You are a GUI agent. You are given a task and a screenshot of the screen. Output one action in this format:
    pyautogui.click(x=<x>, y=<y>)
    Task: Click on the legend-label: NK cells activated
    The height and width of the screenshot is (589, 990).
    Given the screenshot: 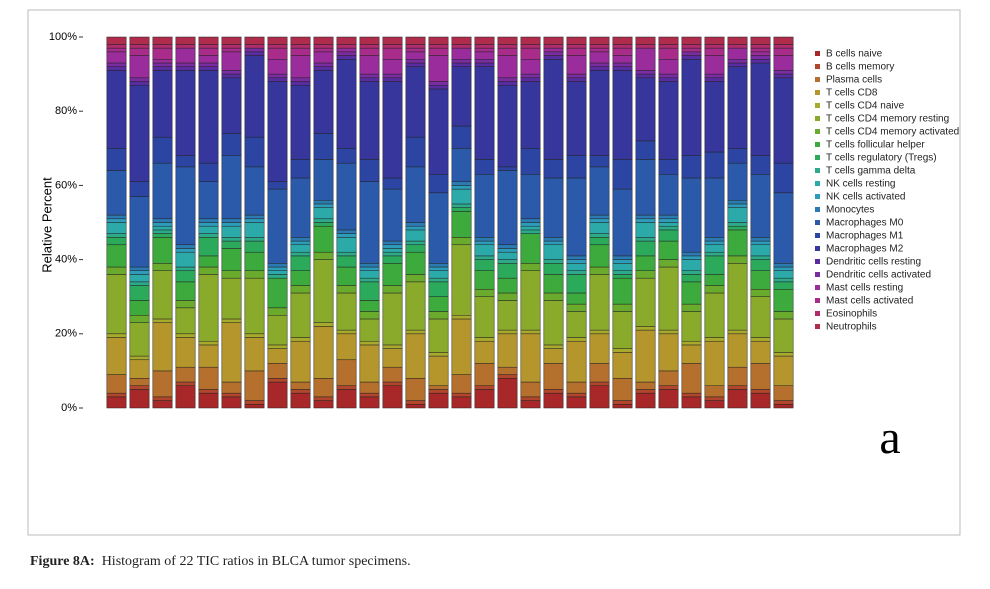 What is the action you would take?
    pyautogui.click(x=865, y=197)
    